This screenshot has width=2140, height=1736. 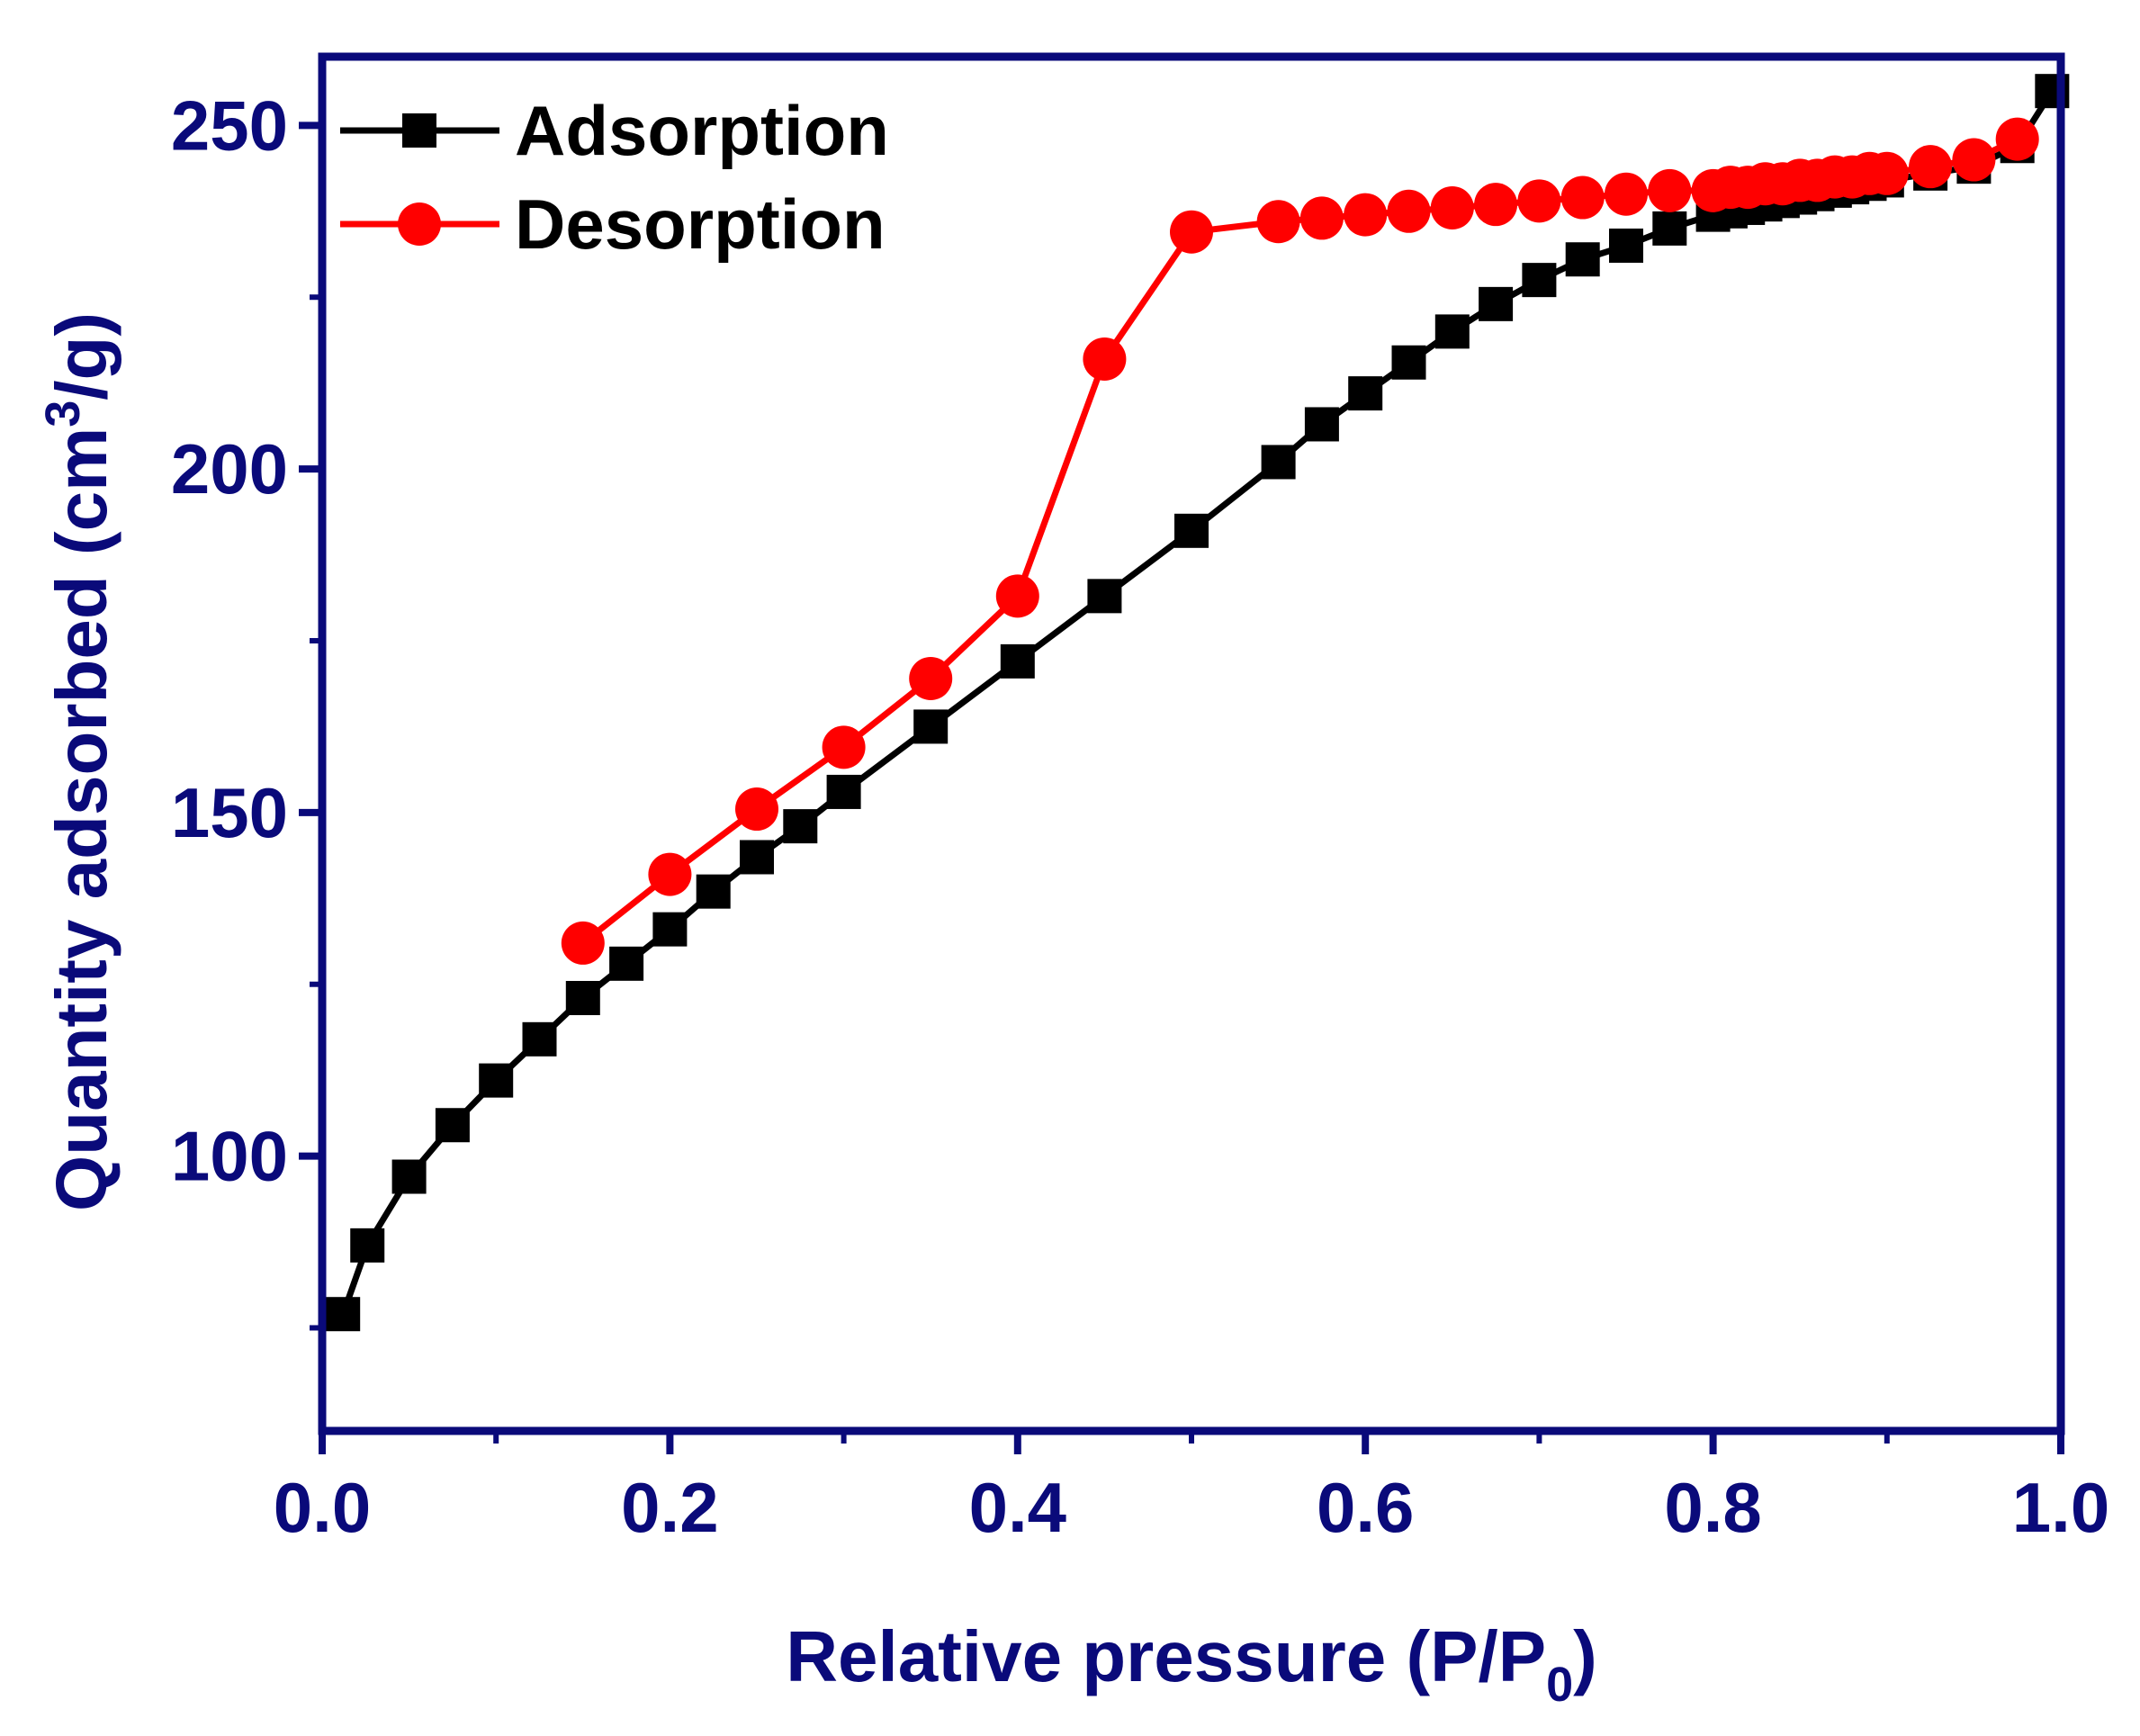 What do you see at coordinates (700, 224) in the screenshot?
I see `legend-desorption-label: Desorption` at bounding box center [700, 224].